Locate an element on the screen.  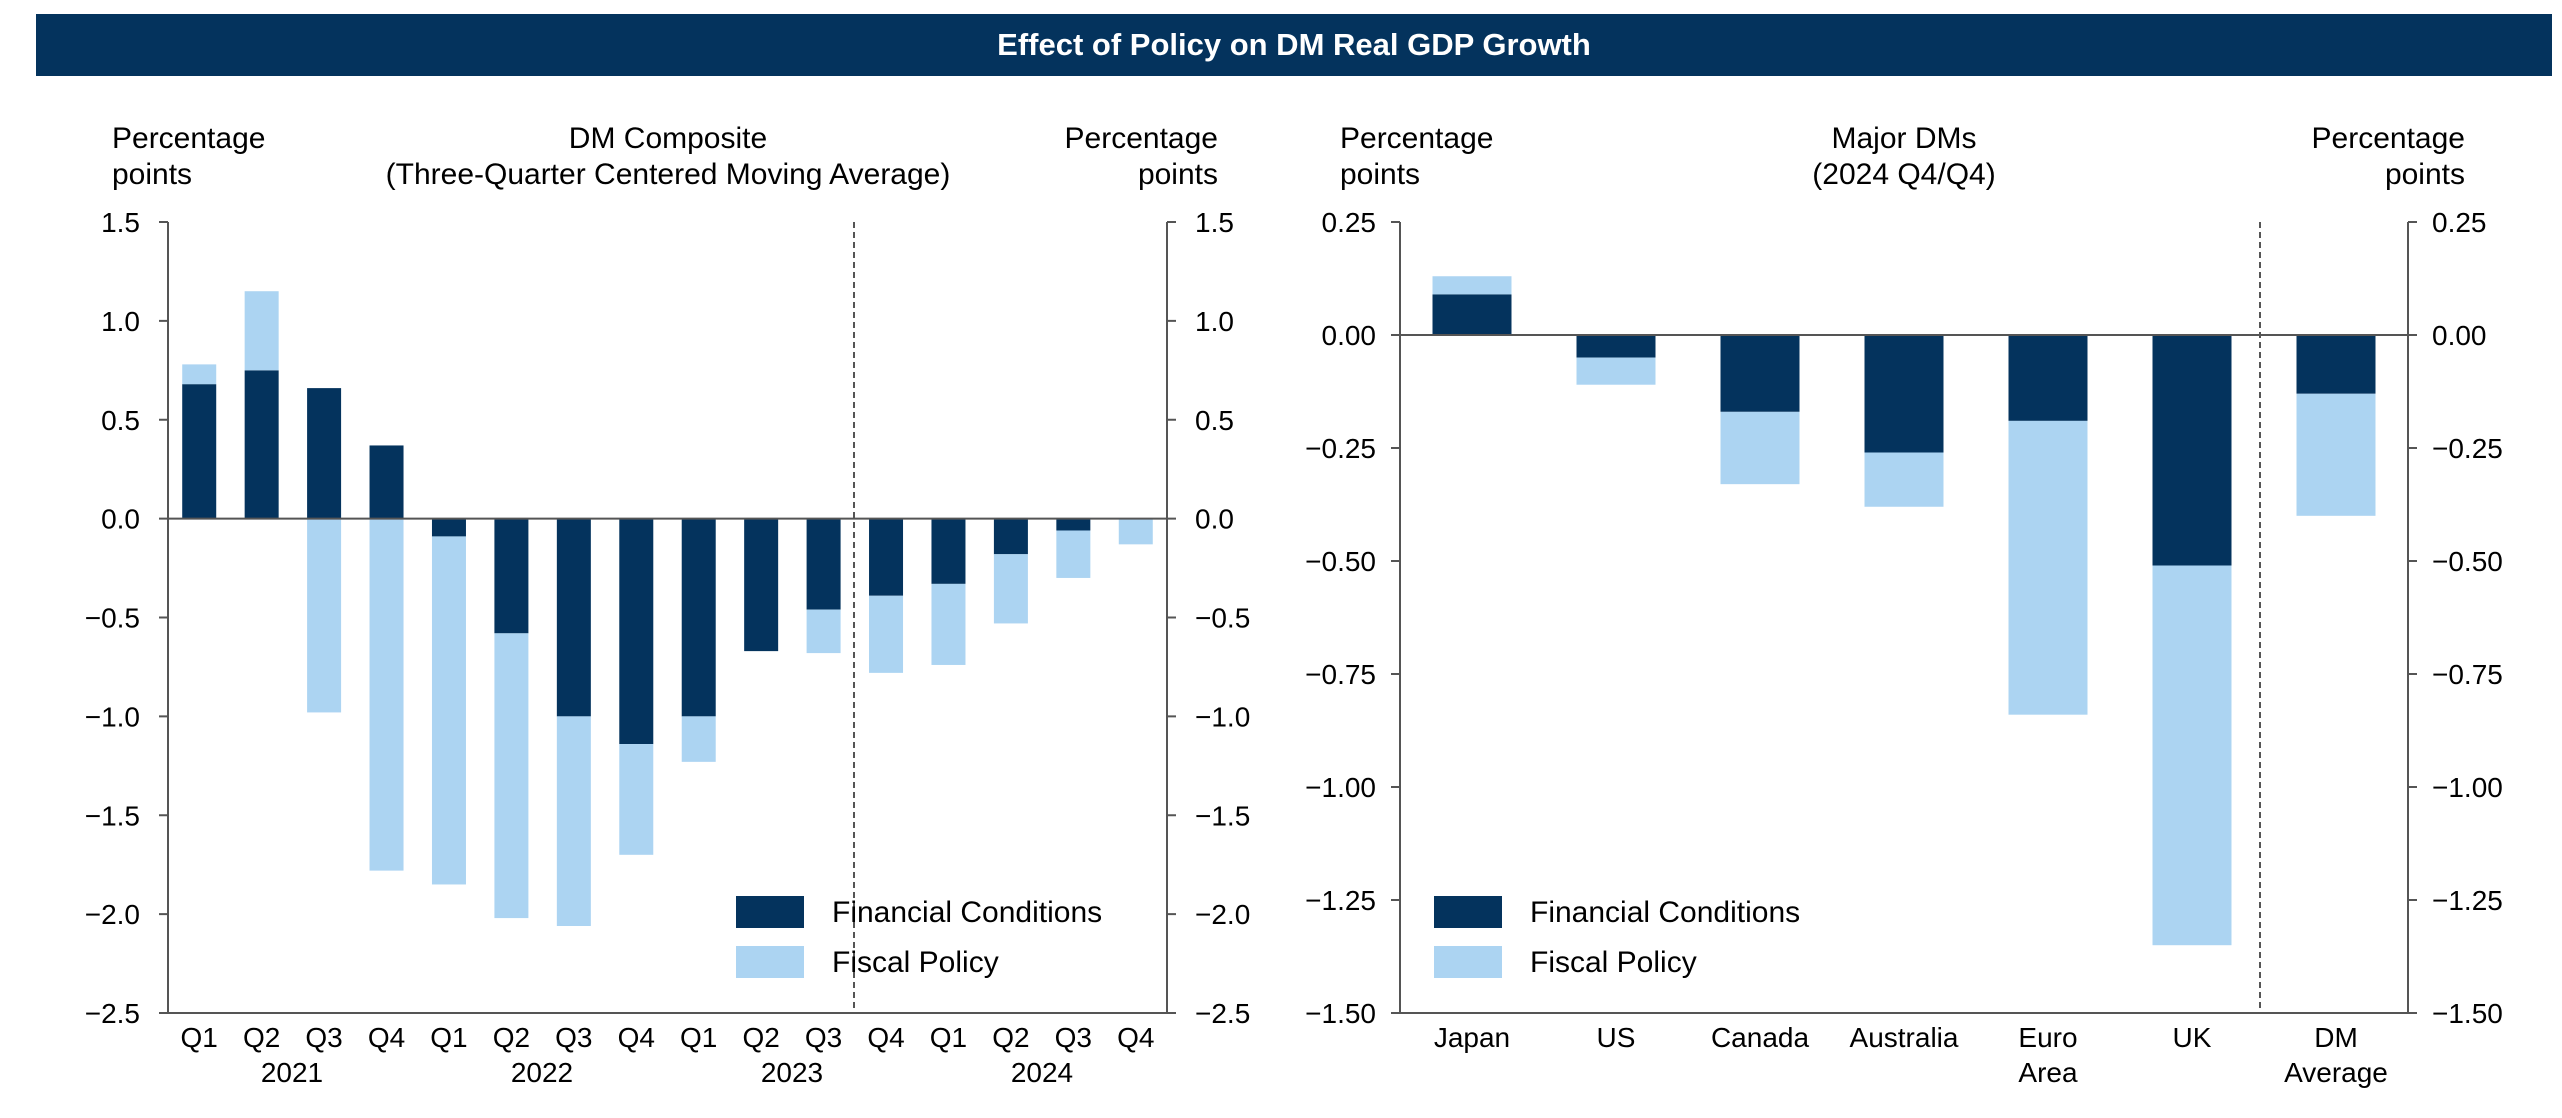
chart2-category-label: Australia is located at coordinates (1904, 1037).